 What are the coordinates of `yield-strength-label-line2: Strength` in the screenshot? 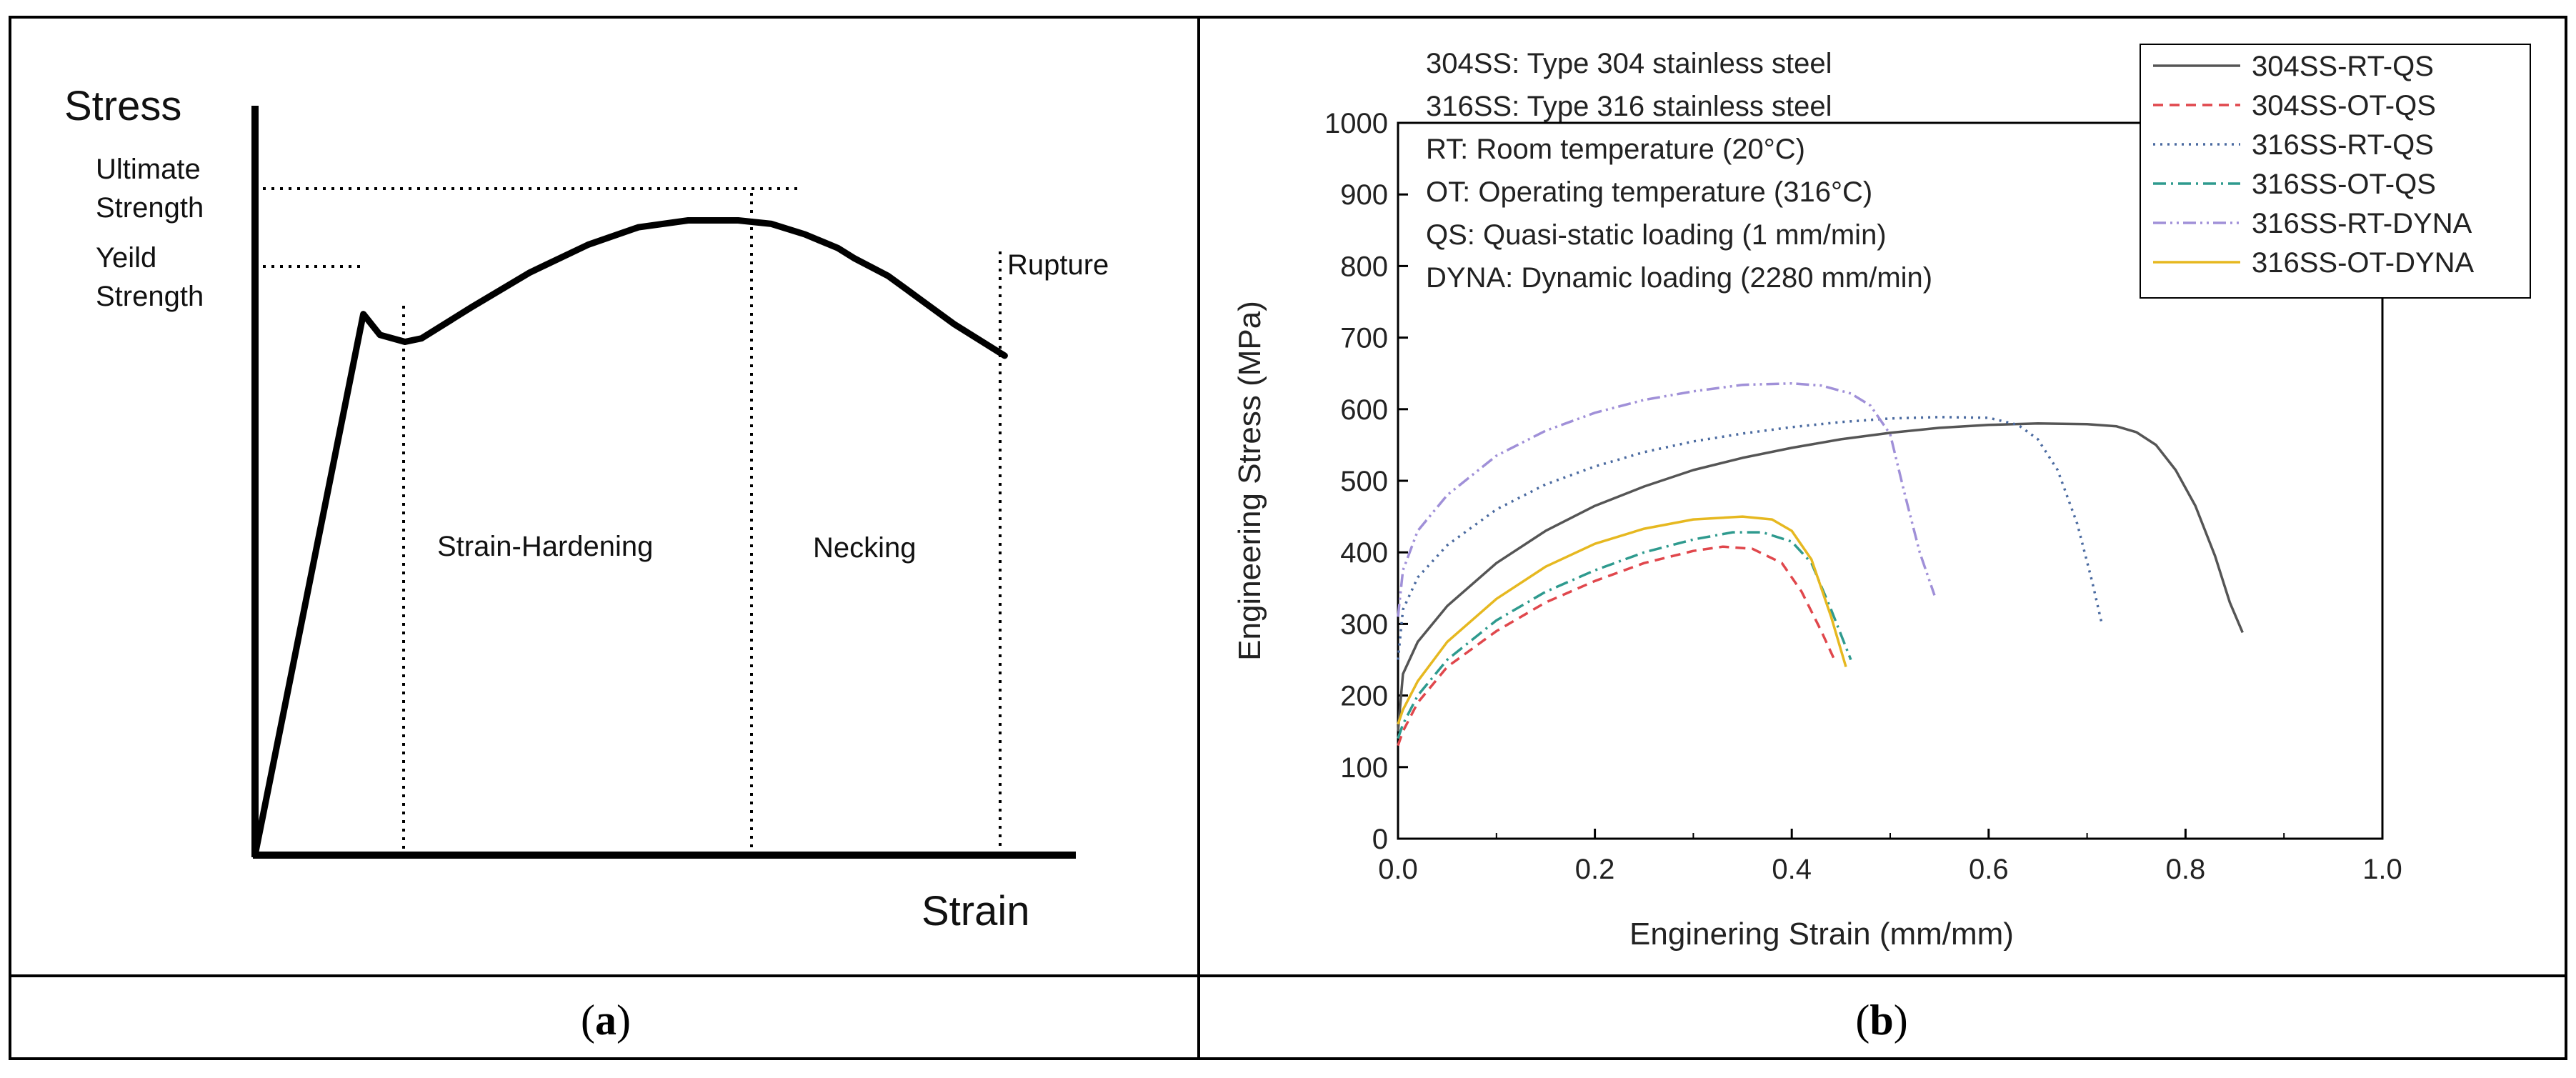 It's located at (150, 296).